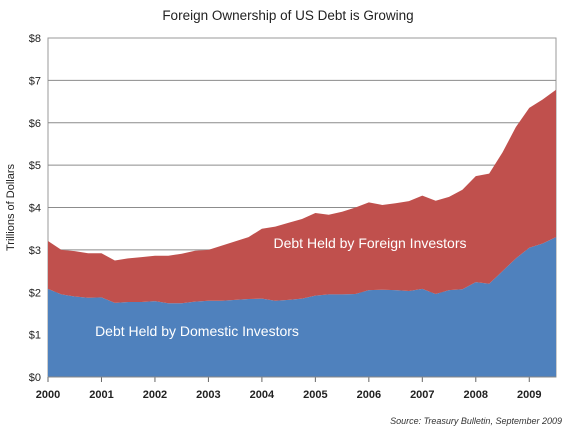  I want to click on x-tick-label: 2009, so click(529, 395).